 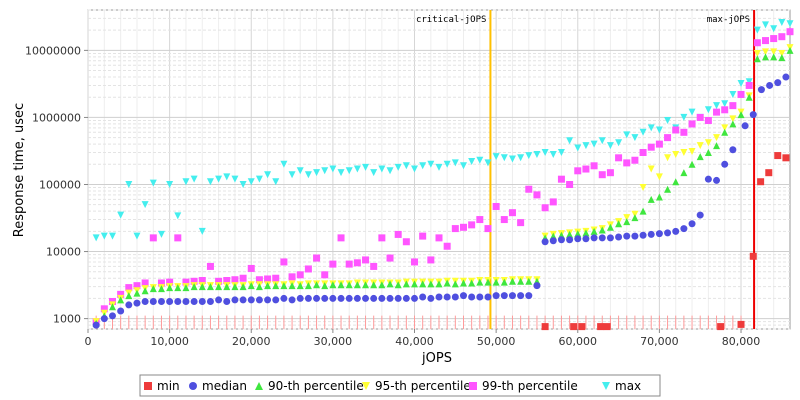 I want to click on x-tick-label: 50,000, so click(x=496, y=341).